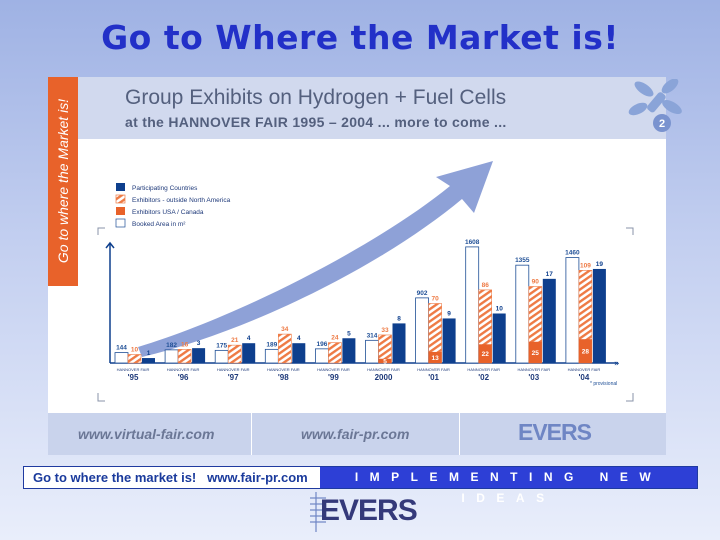 This screenshot has height=540, width=720. What do you see at coordinates (369, 510) in the screenshot?
I see `evers-logo-text: EVERS` at bounding box center [369, 510].